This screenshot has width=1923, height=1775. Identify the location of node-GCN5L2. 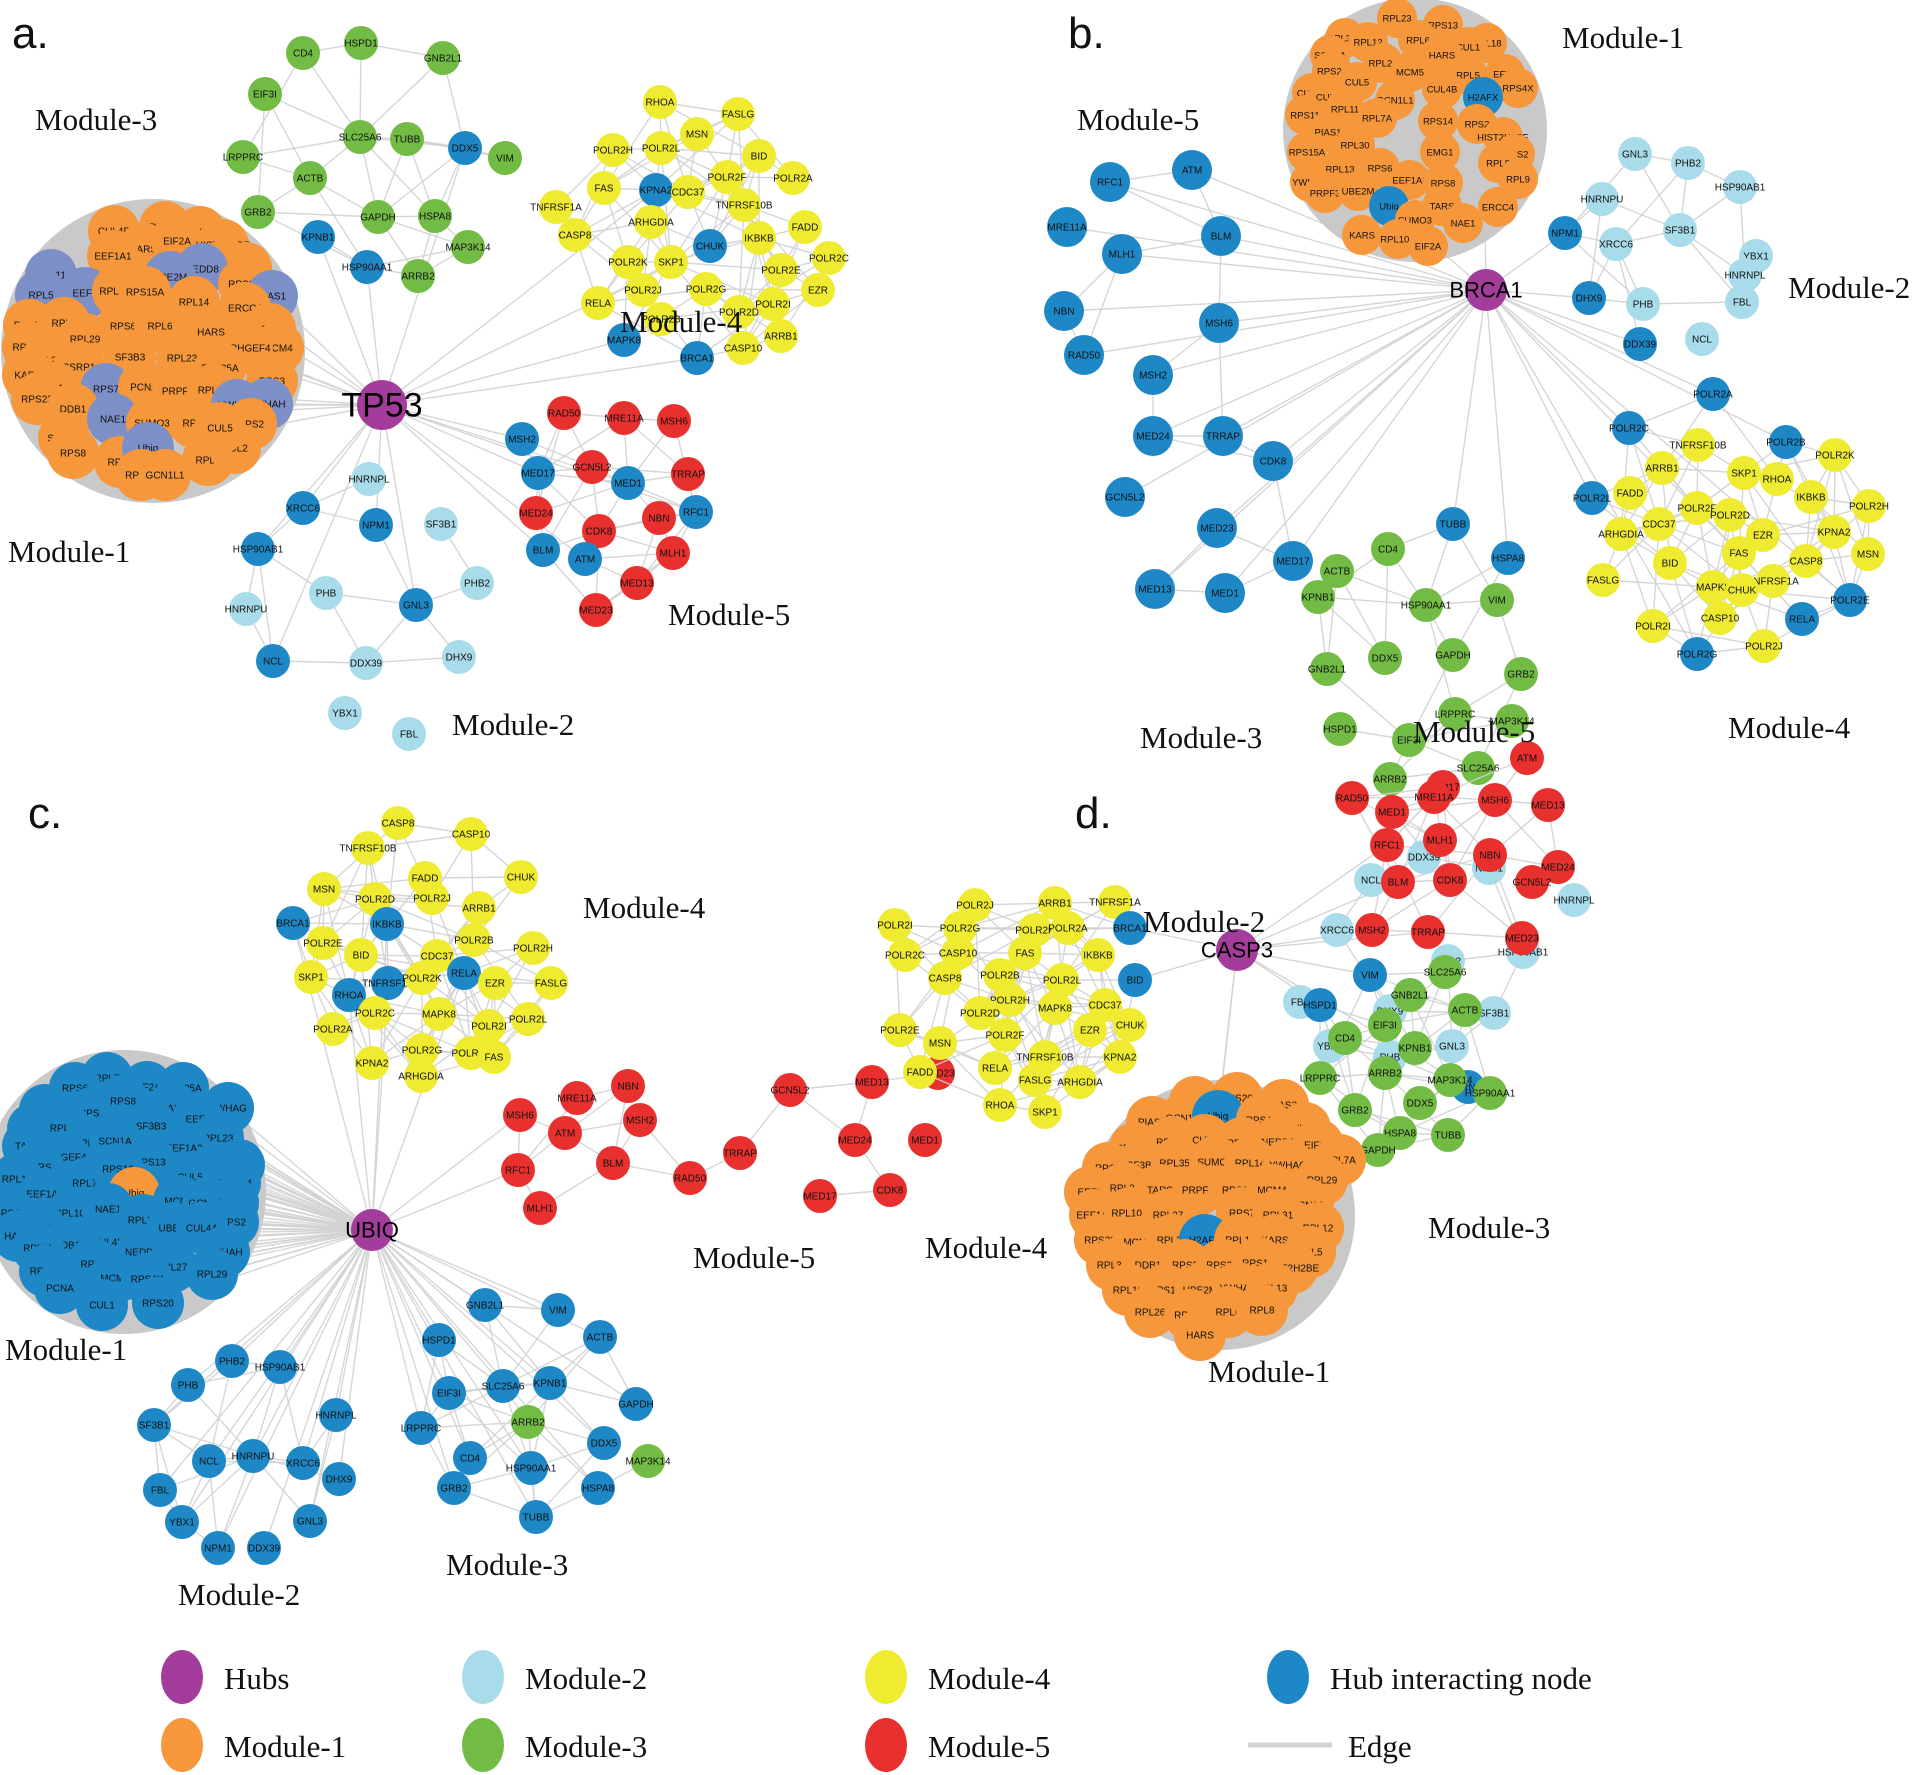
(1125, 497).